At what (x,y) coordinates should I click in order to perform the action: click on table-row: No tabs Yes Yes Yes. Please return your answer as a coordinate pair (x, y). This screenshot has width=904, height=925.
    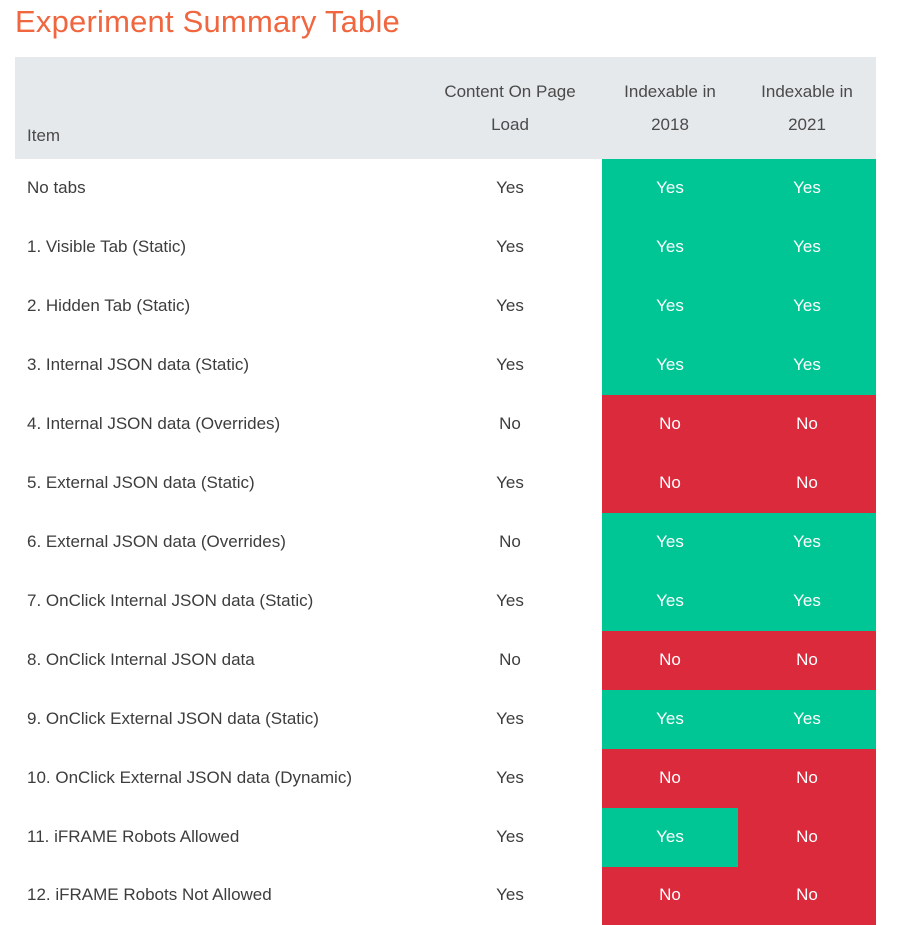
    Looking at the image, I should click on (445, 188).